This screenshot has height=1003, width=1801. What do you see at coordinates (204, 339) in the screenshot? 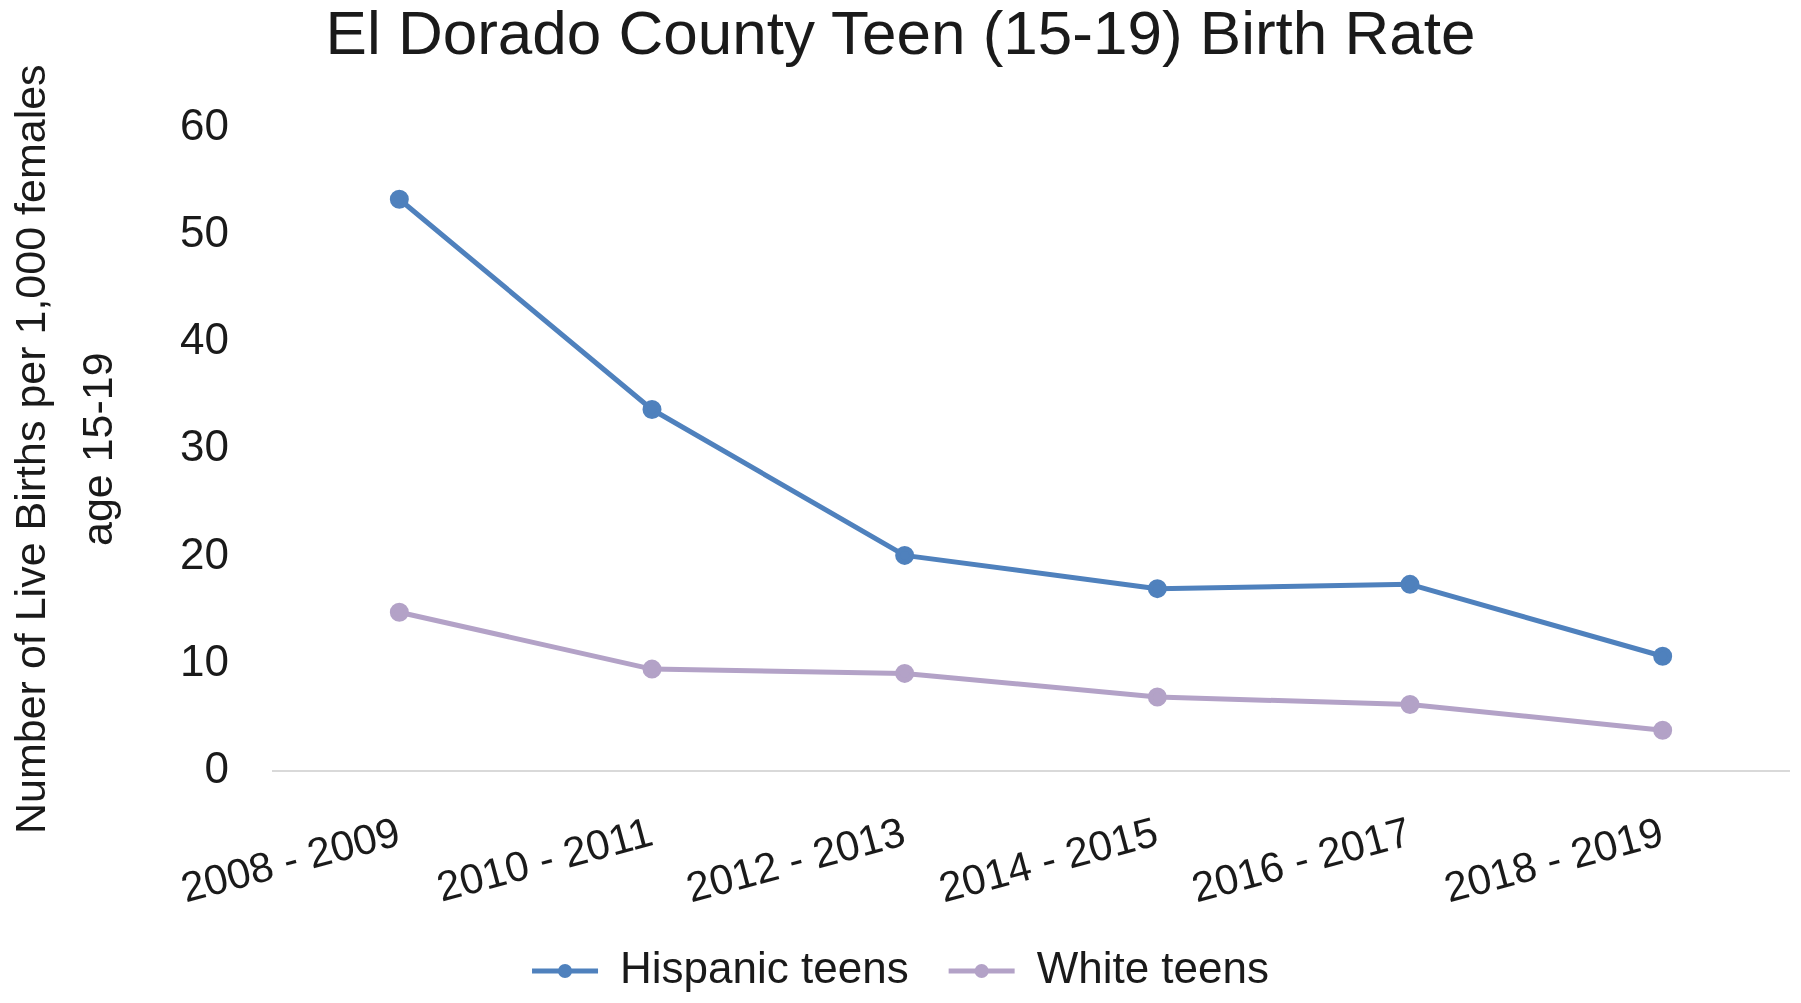
I see `y-tick-label: 40` at bounding box center [204, 339].